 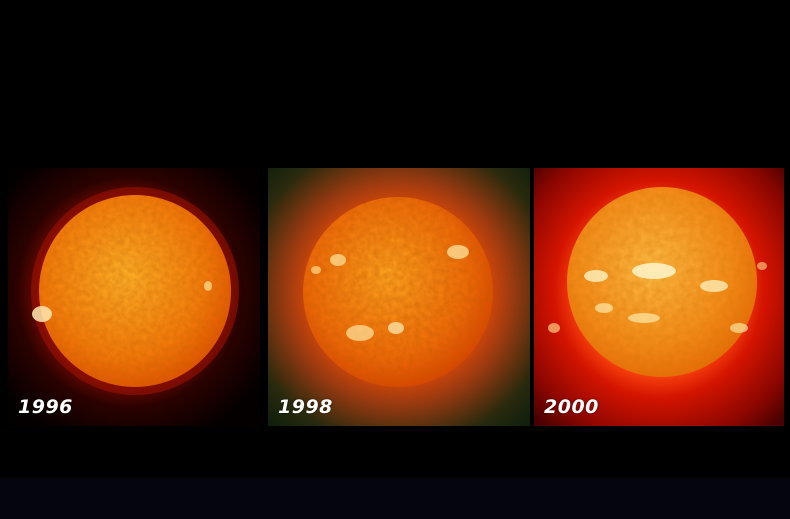 I want to click on bottom-band, so click(x=395, y=498).